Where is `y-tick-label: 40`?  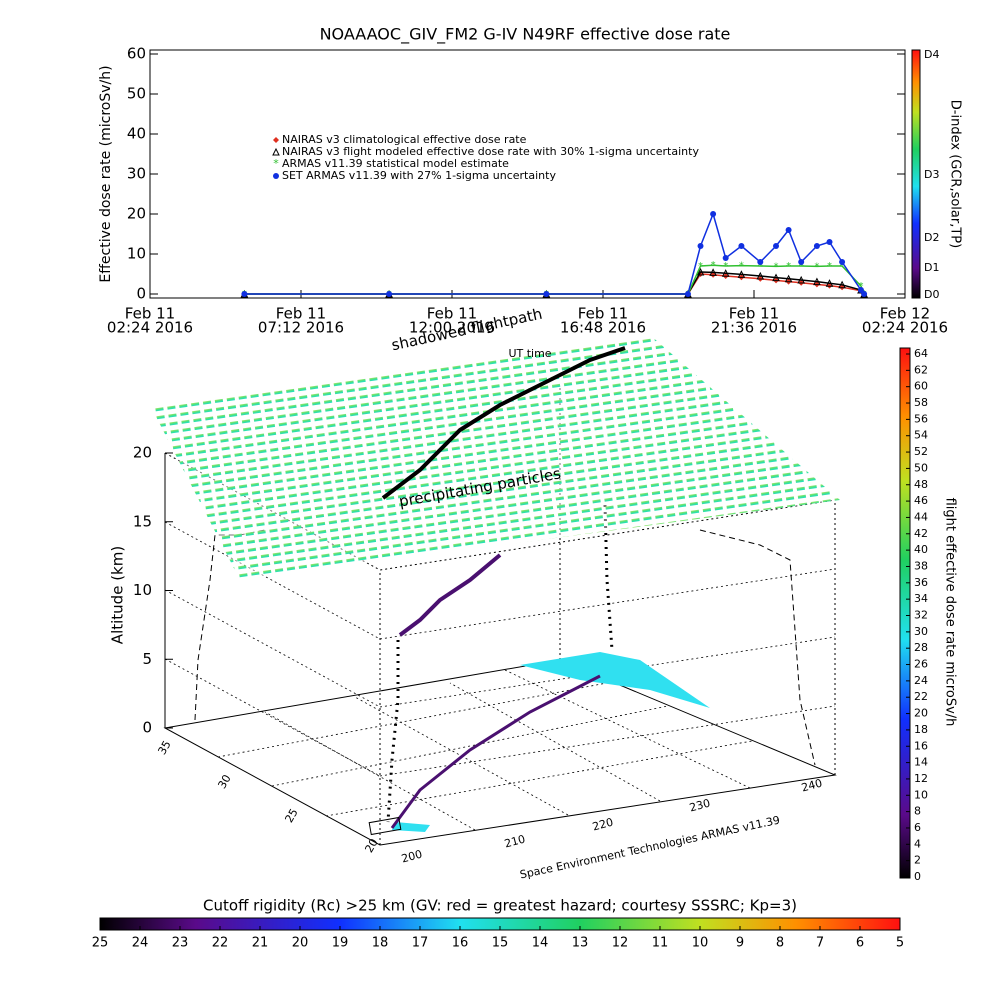
y-tick-label: 40 is located at coordinates (136, 134).